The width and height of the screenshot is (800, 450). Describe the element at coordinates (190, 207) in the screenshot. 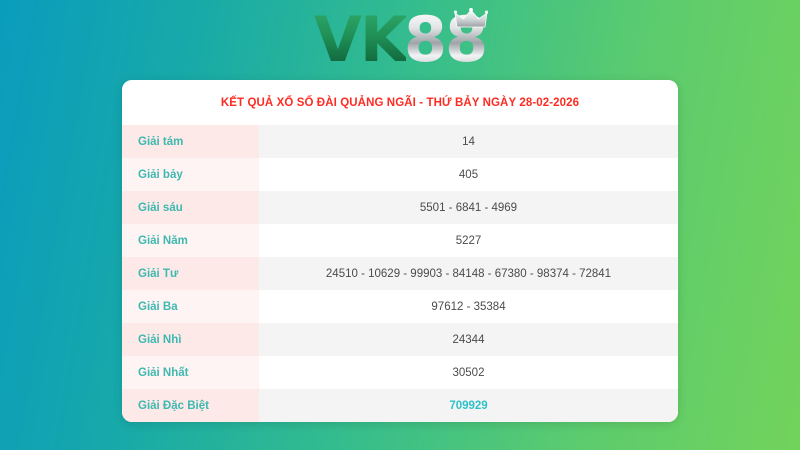

I see `prize-label: Giải sáu` at that location.